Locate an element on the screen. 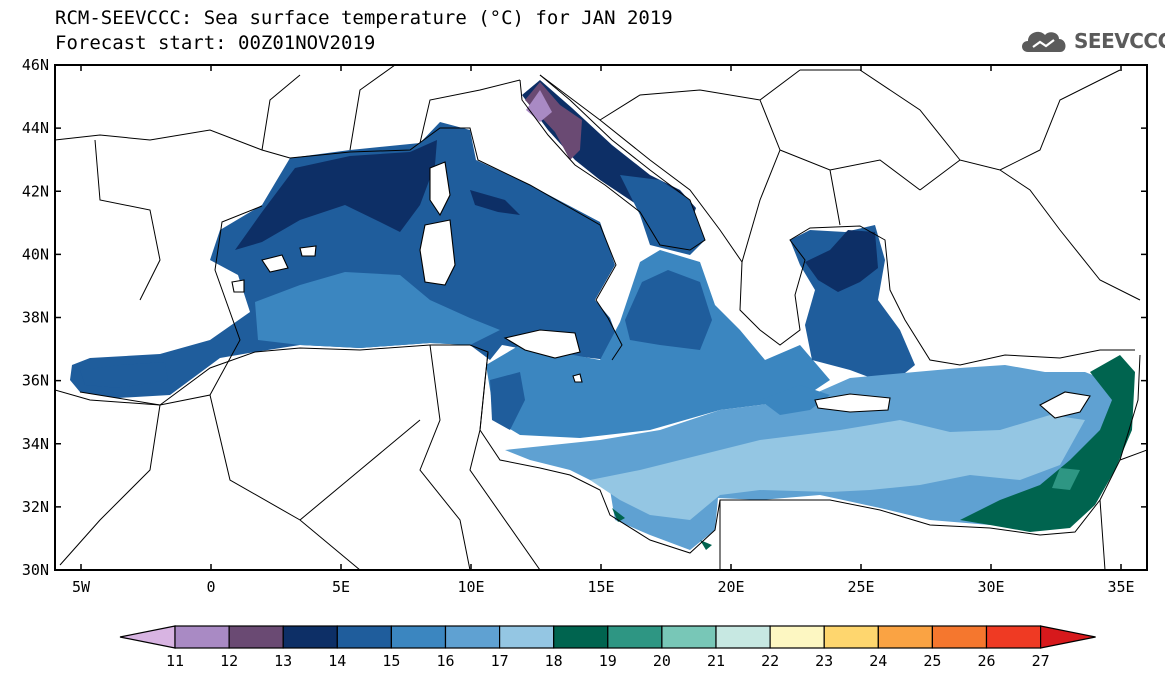  colorbar-label: 16 is located at coordinates (445, 661).